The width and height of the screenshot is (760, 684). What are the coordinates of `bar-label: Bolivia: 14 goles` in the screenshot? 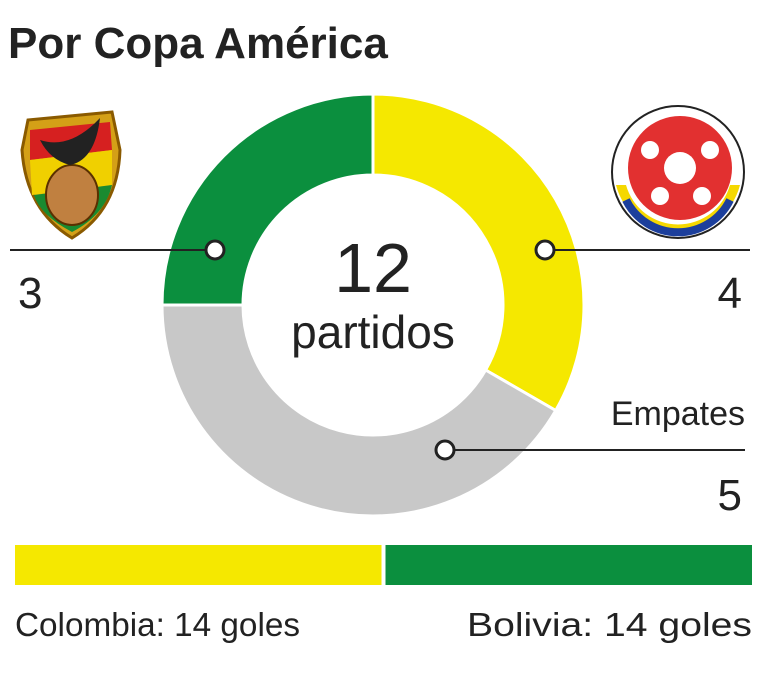 It's located at (609, 624).